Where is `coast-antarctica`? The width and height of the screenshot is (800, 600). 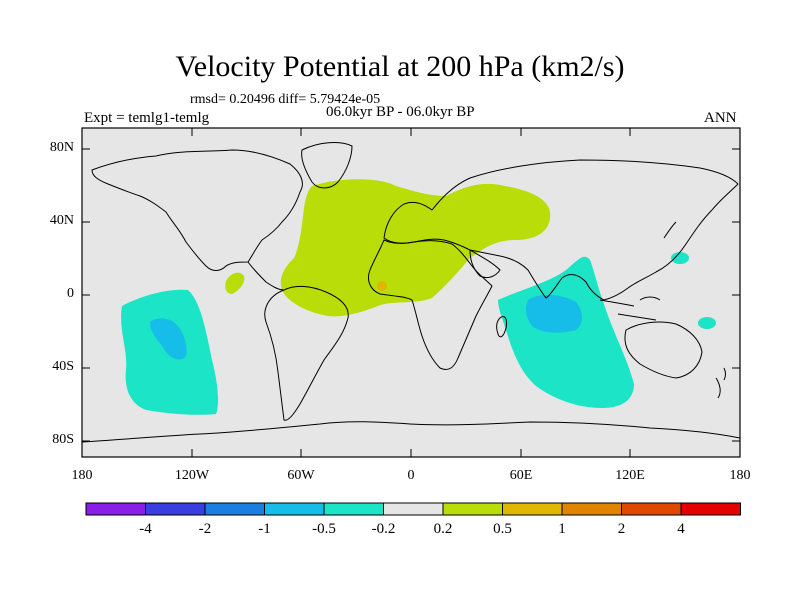
coast-antarctica is located at coordinates (411, 432).